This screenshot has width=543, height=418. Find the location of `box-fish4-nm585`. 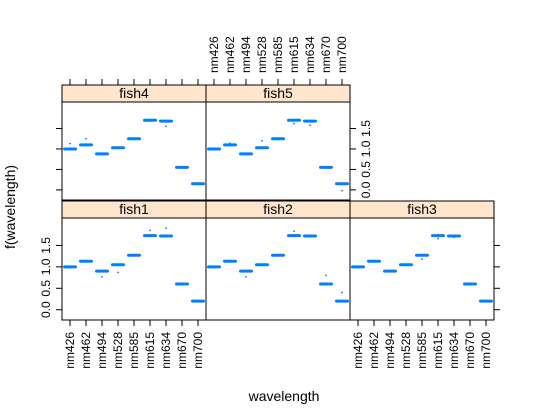

box-fish4-nm585 is located at coordinates (134, 139).